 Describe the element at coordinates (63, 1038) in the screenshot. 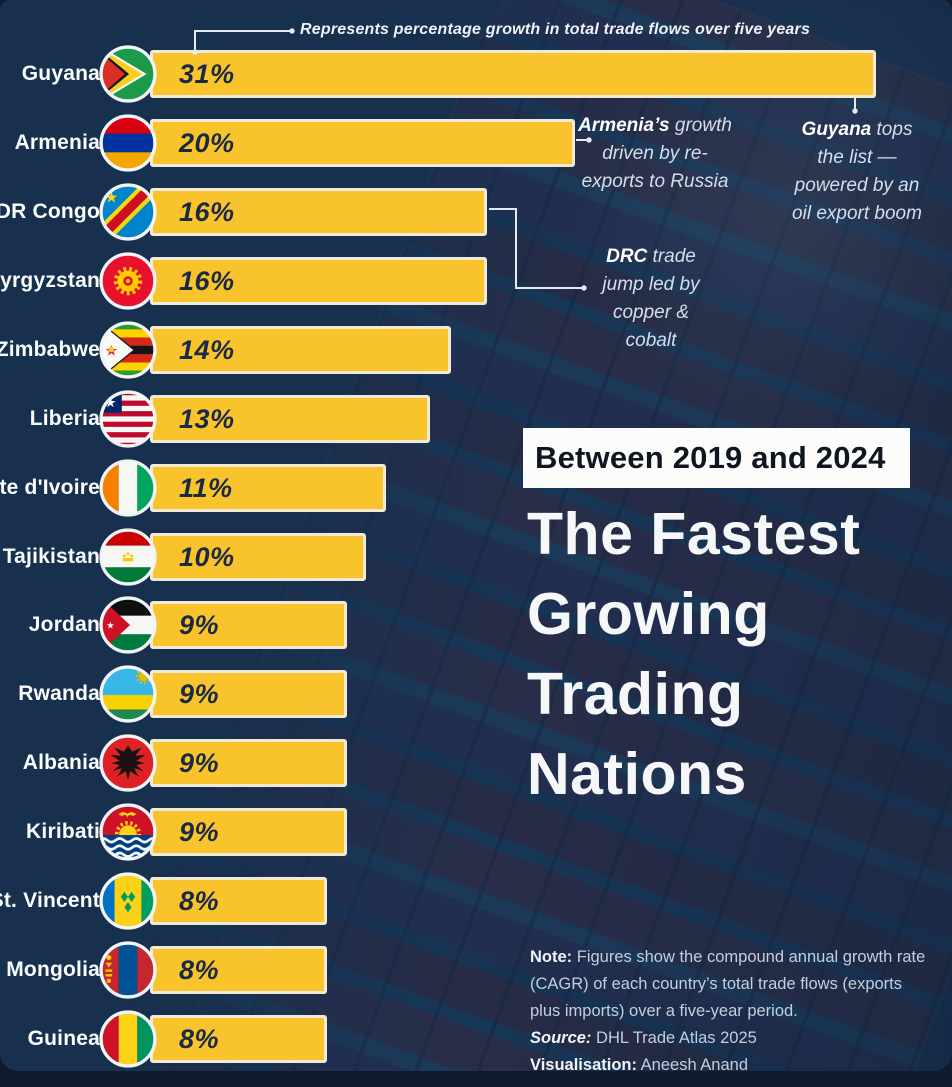

I see `country-label: Guinea` at that location.